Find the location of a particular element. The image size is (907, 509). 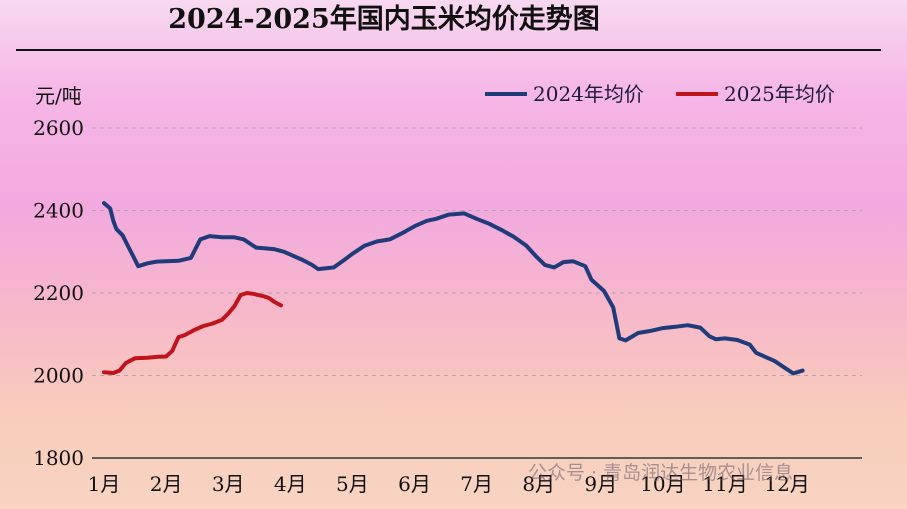

x-tick-label: 2月 is located at coordinates (166, 484).